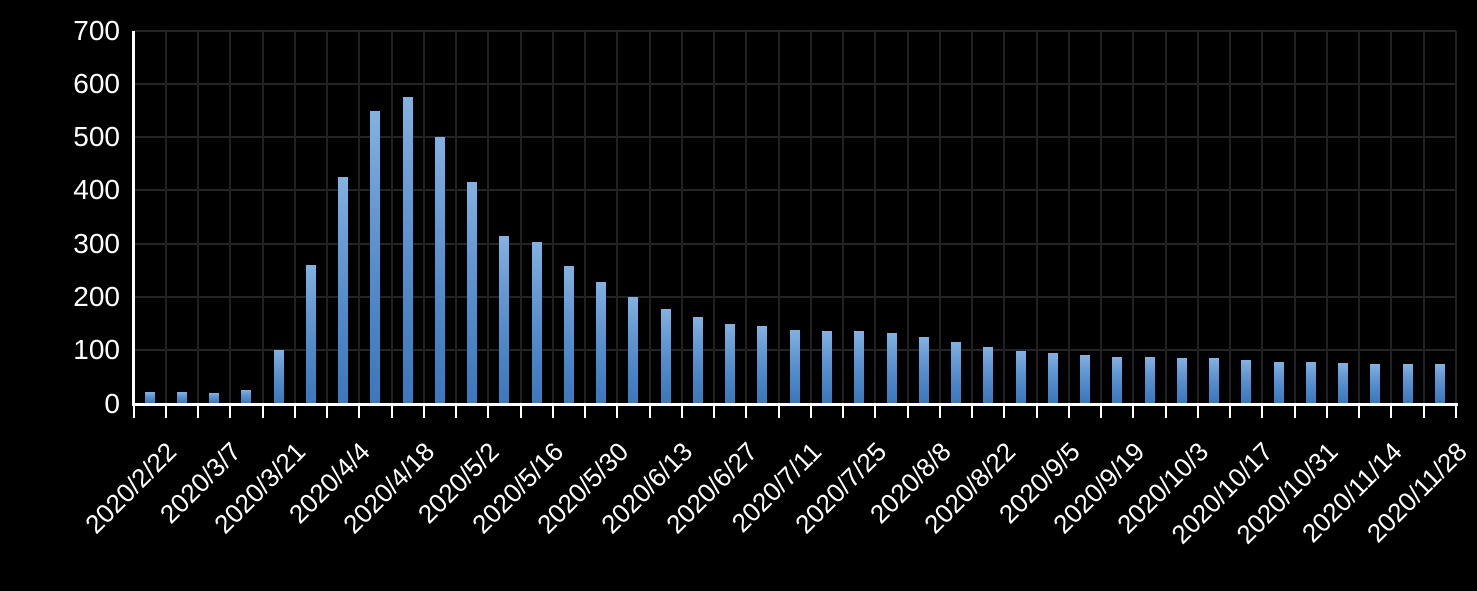 Image resolution: width=1477 pixels, height=591 pixels. What do you see at coordinates (1375, 384) in the screenshot?
I see `bar-2020/11/14` at bounding box center [1375, 384].